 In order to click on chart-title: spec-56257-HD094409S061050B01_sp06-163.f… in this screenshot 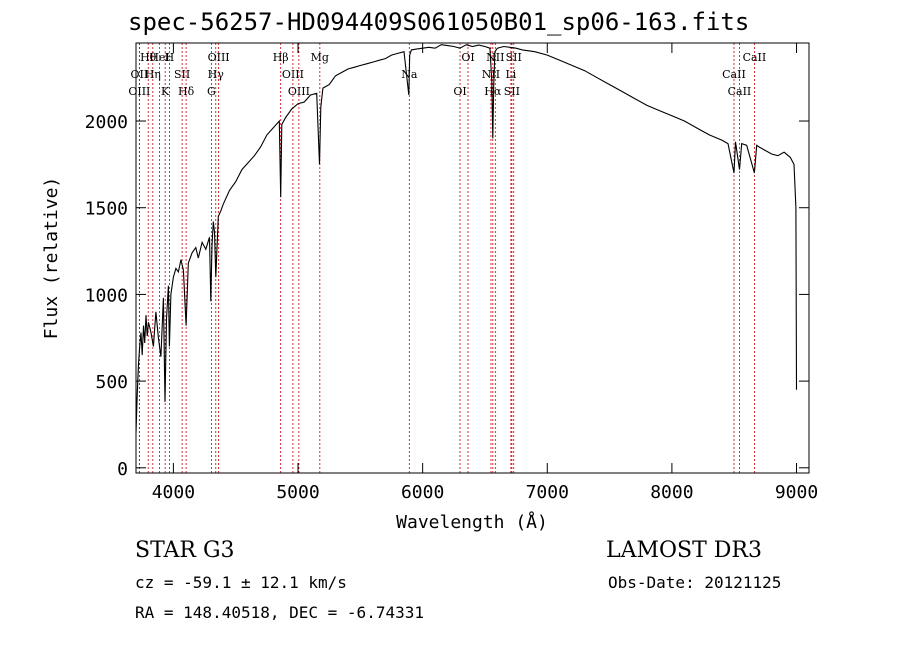, I will do `click(439, 22)`.